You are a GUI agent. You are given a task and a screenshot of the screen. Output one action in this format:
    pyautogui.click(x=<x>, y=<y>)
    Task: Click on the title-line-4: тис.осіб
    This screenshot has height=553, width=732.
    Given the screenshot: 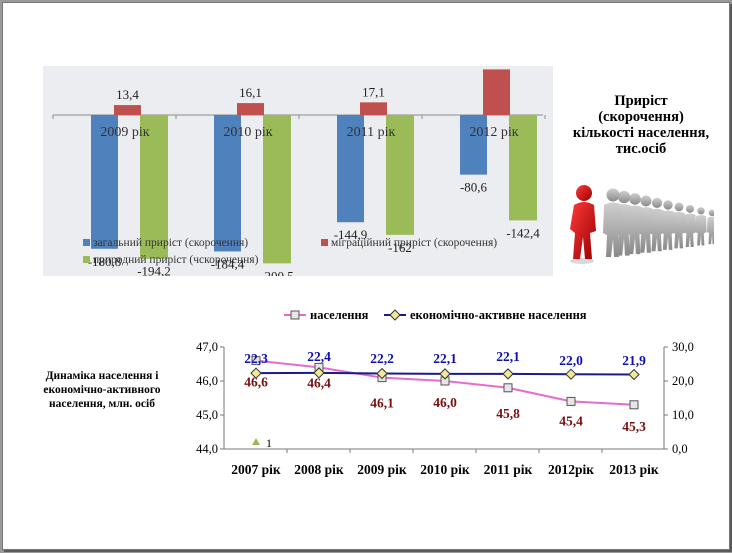 What is the action you would take?
    pyautogui.click(x=641, y=149)
    